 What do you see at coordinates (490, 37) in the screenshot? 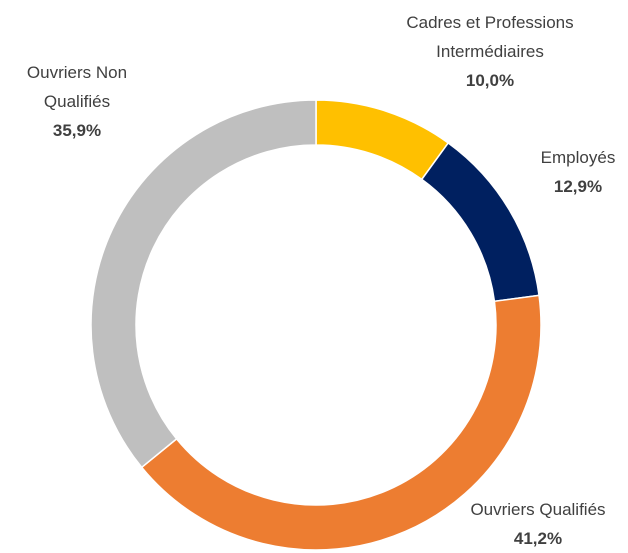
I see `category-label: Cadres et Professions Intermédiaires` at bounding box center [490, 37].